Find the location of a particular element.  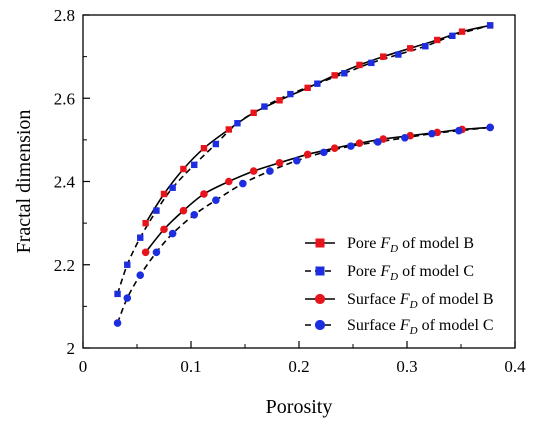

y-tick-label: 2.2 is located at coordinates (64, 265).